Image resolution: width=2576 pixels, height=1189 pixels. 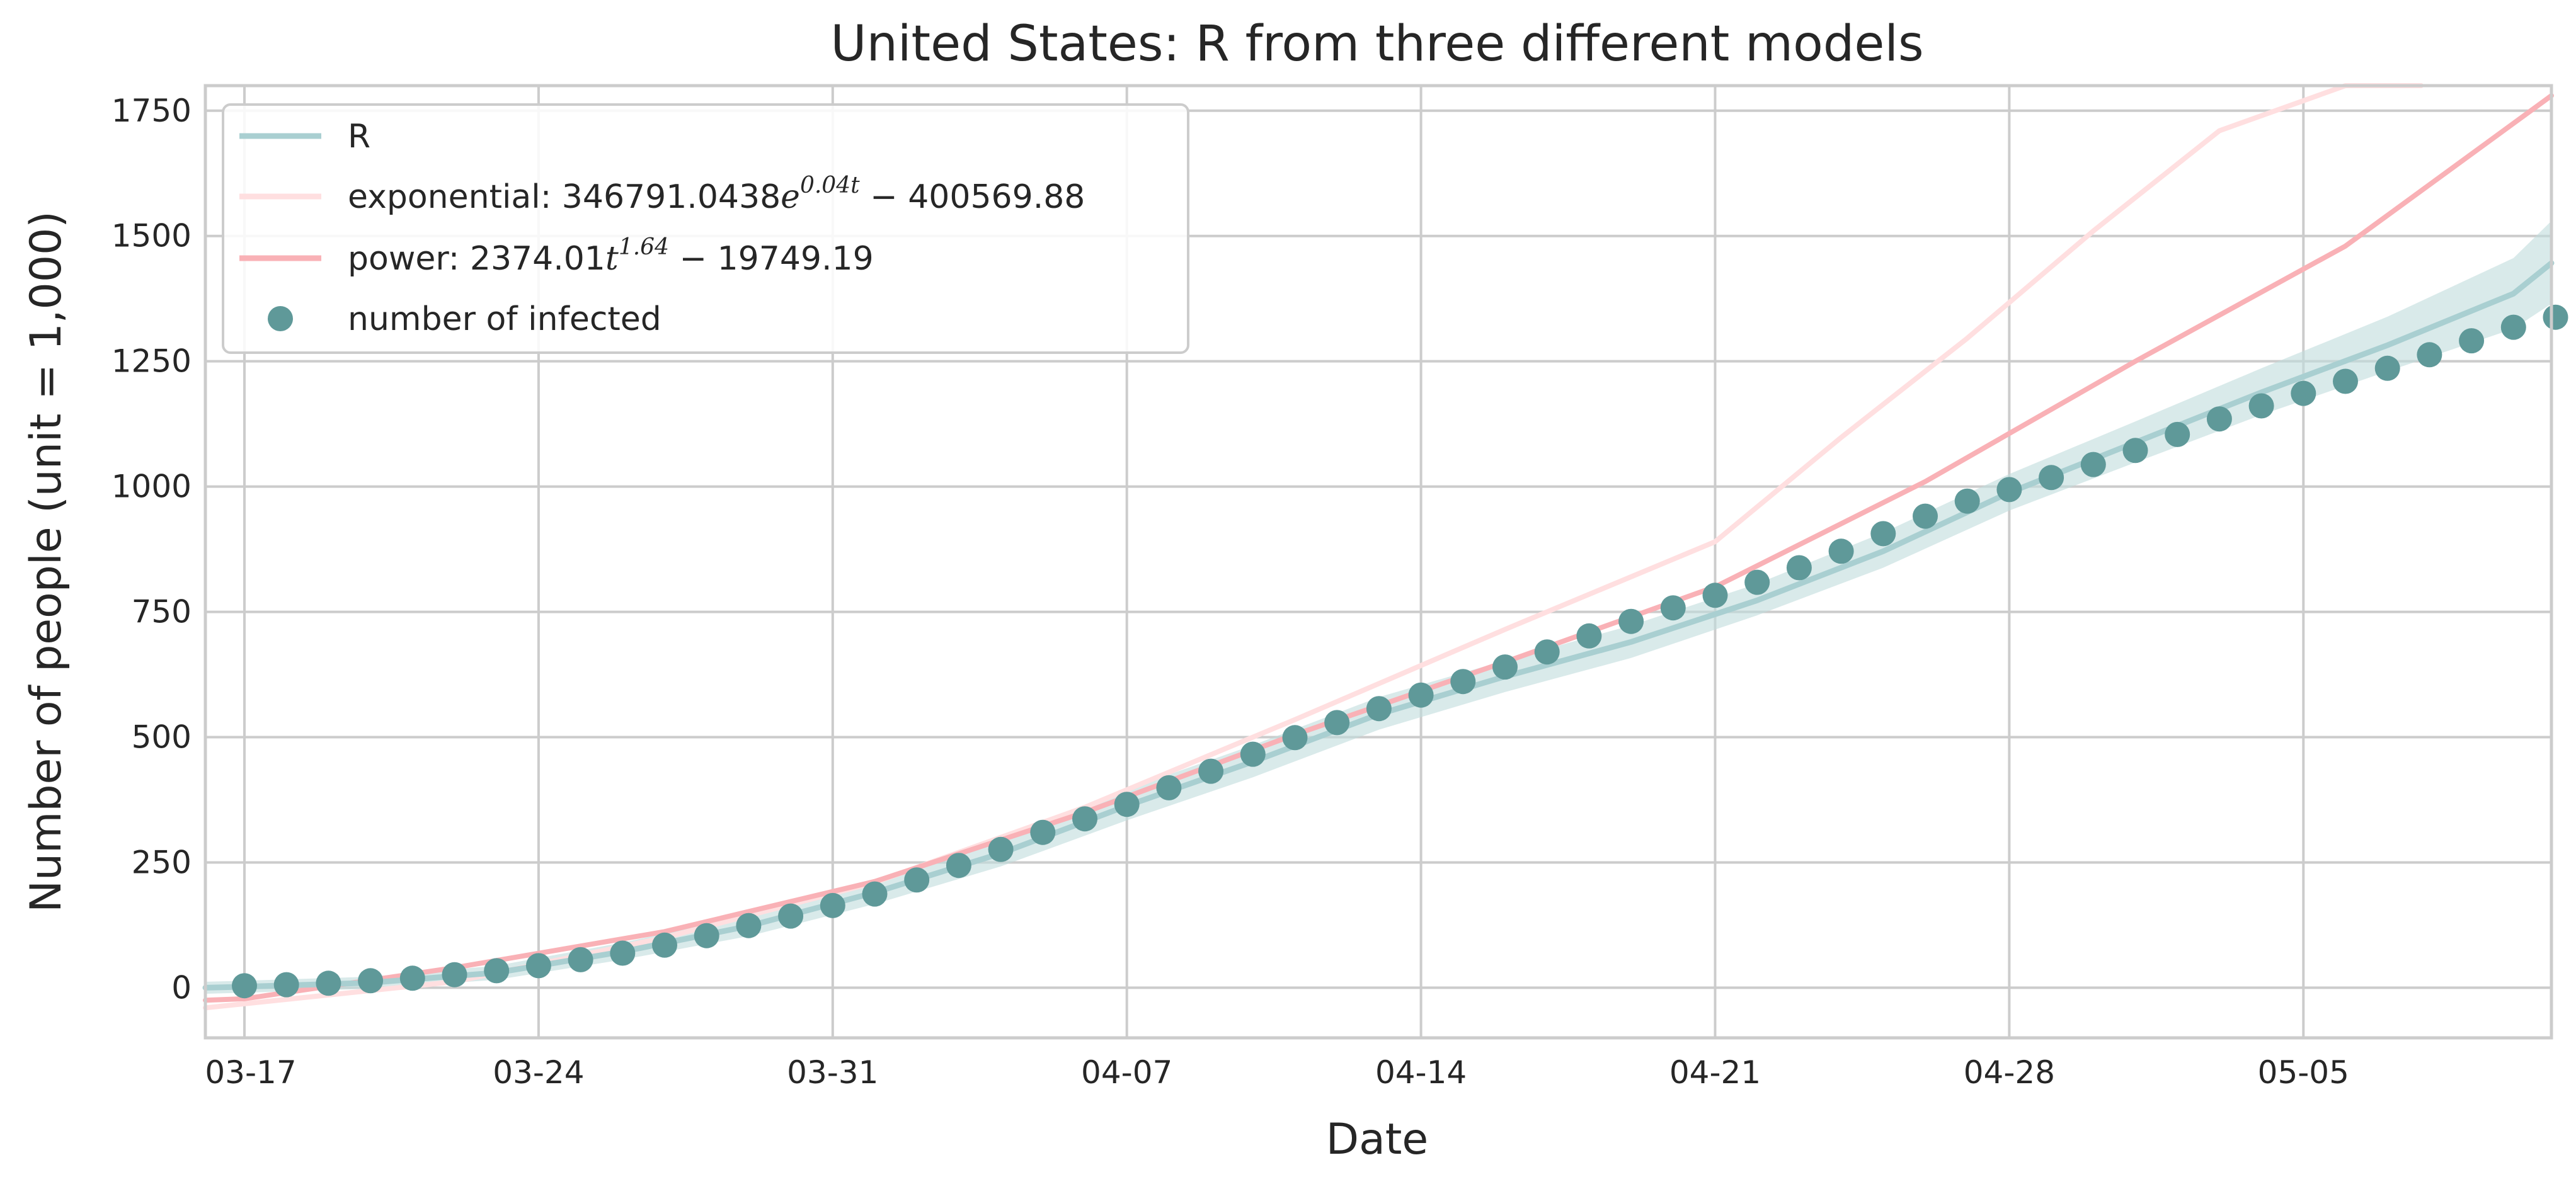 I want to click on y-tick-label-250: 250, so click(x=162, y=862).